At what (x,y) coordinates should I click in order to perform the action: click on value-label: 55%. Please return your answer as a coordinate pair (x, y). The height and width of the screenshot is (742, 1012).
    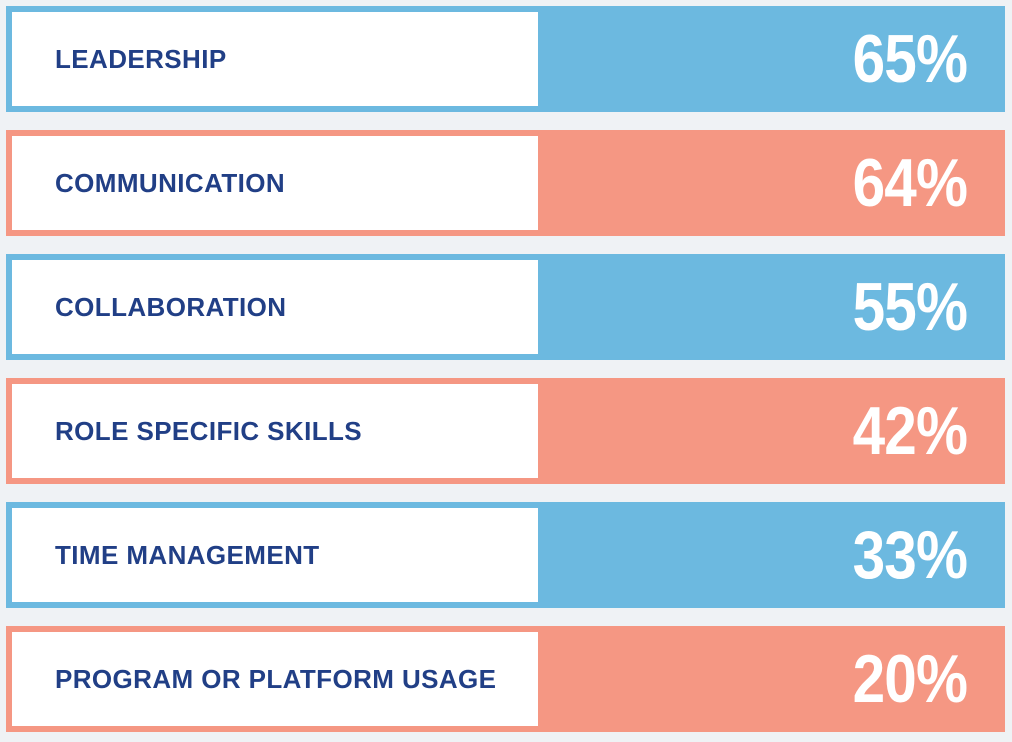
    Looking at the image, I should click on (910, 307).